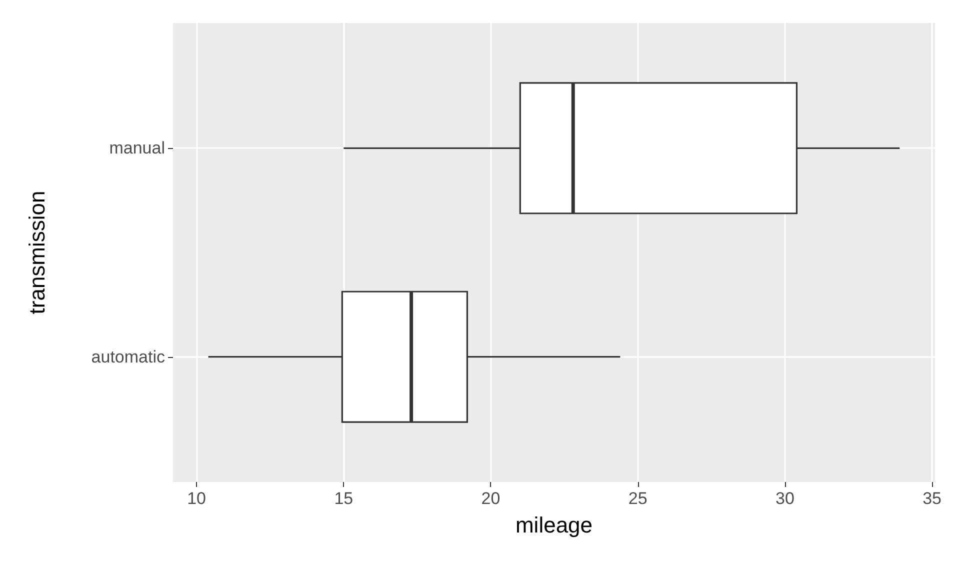  I want to click on y-tick-label: manual, so click(137, 148).